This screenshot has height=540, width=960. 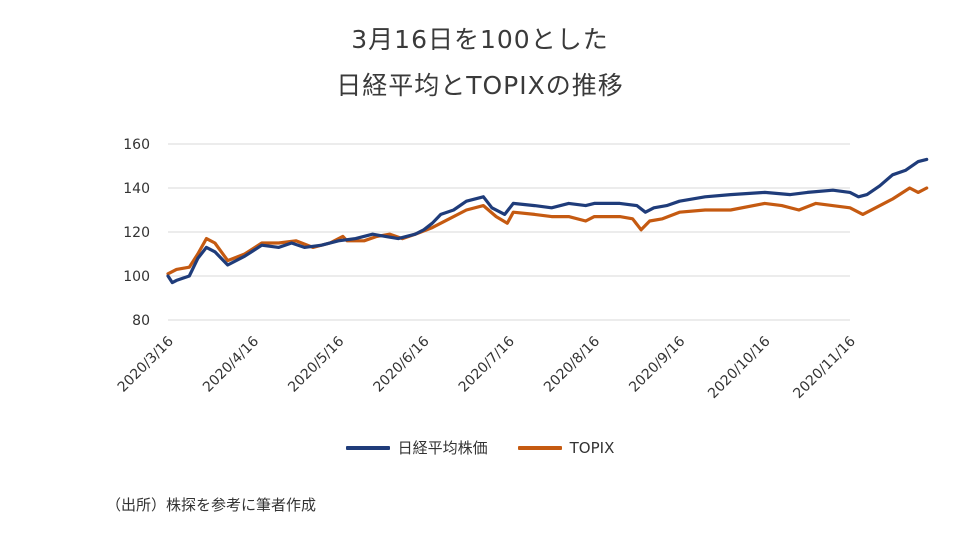 What do you see at coordinates (136, 189) in the screenshot?
I see `y-tick-label: 140` at bounding box center [136, 189].